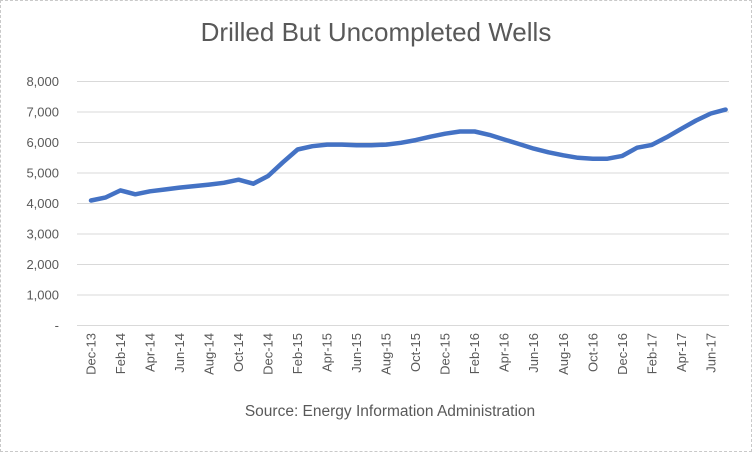 This screenshot has height=452, width=752. What do you see at coordinates (120, 353) in the screenshot?
I see `x-axis-tick-label: Feb-14` at bounding box center [120, 353].